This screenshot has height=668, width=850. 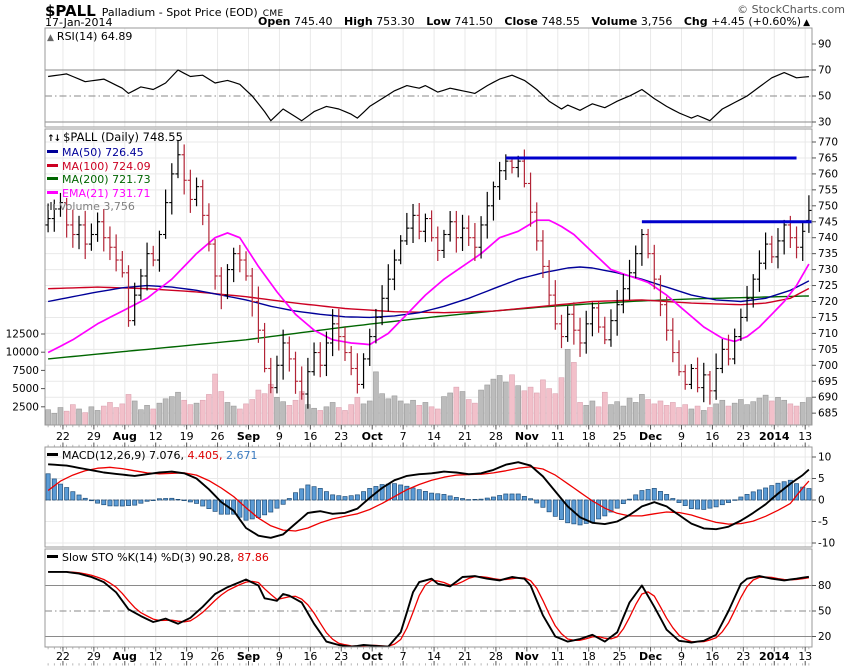 I want to click on sto-legend: Slow STO %K(14) %D(3) 90.28, 87.86, so click(x=158, y=557).